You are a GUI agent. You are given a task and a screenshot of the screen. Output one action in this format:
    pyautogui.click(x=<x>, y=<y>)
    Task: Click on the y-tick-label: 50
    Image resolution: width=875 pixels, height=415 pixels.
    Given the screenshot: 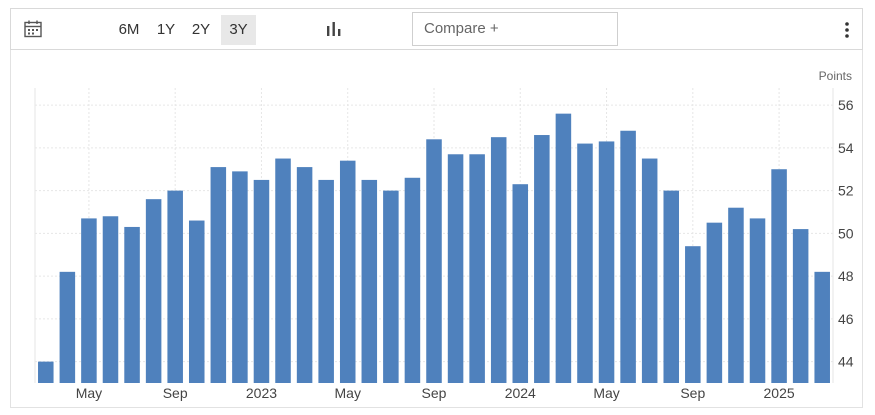 What is the action you would take?
    pyautogui.click(x=846, y=233)
    